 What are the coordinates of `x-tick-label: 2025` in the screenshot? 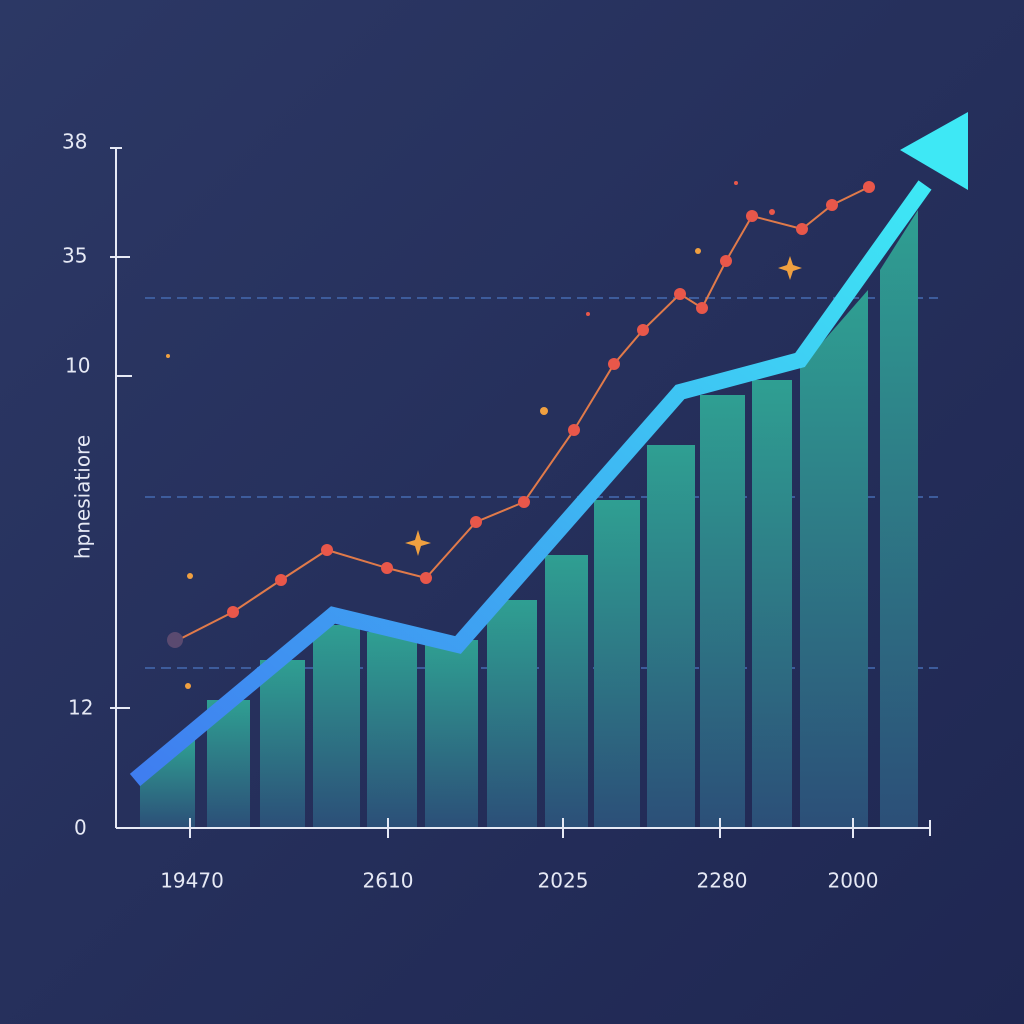 It's located at (563, 881).